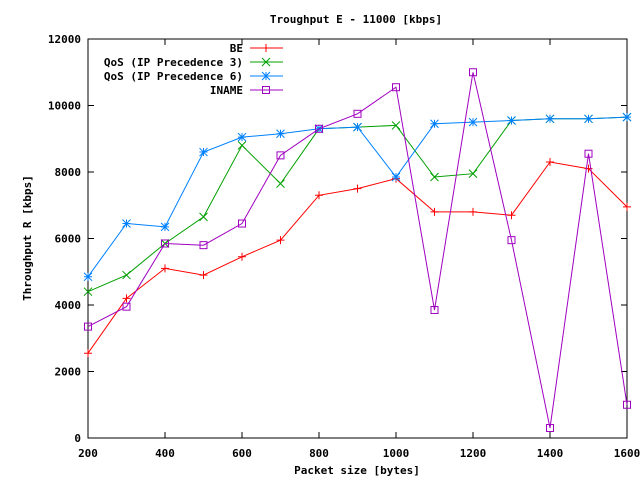  What do you see at coordinates (627, 453) in the screenshot?
I see `x-tick-label: 1600` at bounding box center [627, 453].